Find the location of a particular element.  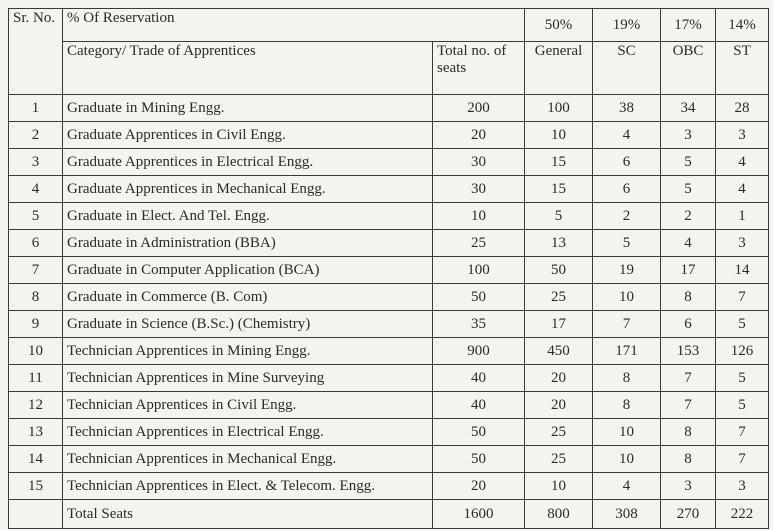

data-row: 1 Graduate in Mining Engg. 200 100 38 34 28 is located at coordinates (388, 108).